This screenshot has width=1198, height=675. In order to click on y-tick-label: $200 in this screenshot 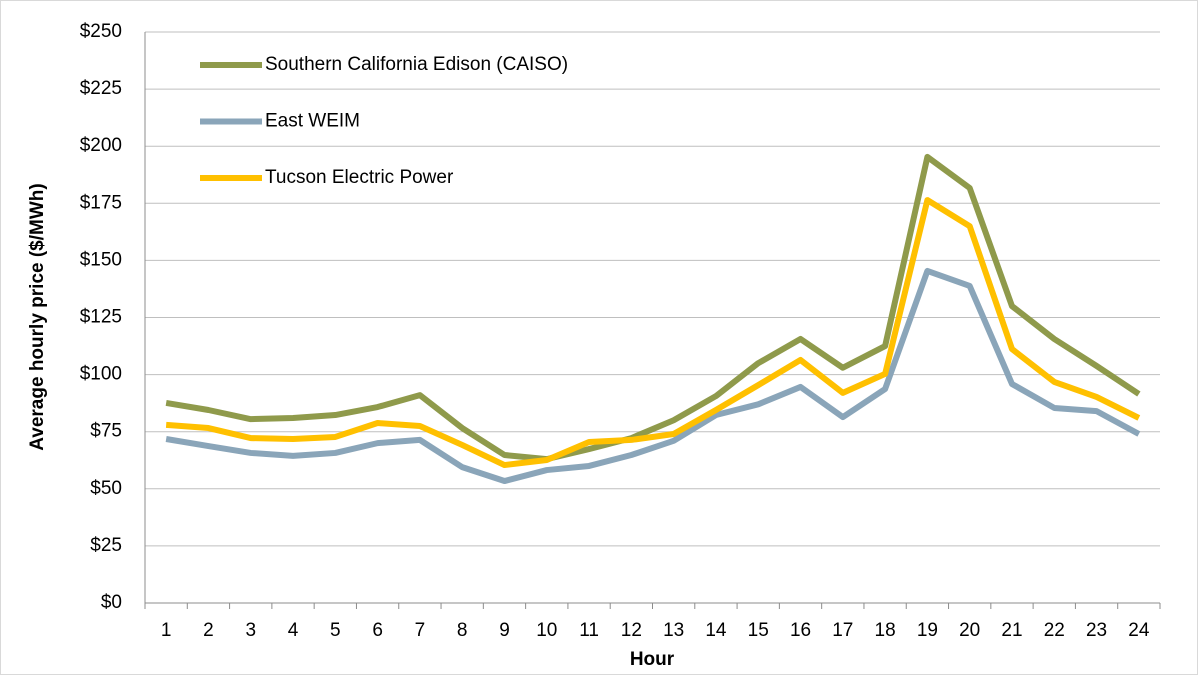, I will do `click(101, 145)`.